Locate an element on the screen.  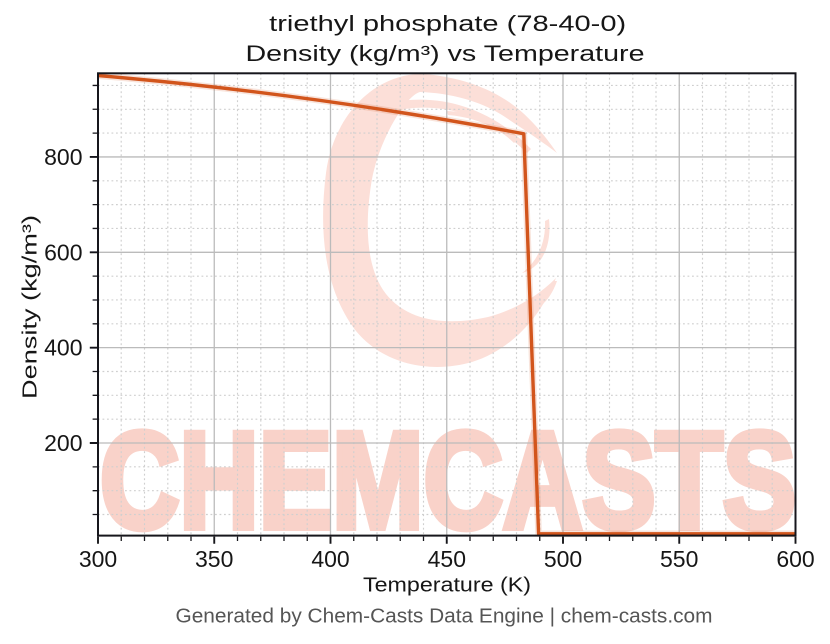
svg-text: 450 is located at coordinates (447, 559).